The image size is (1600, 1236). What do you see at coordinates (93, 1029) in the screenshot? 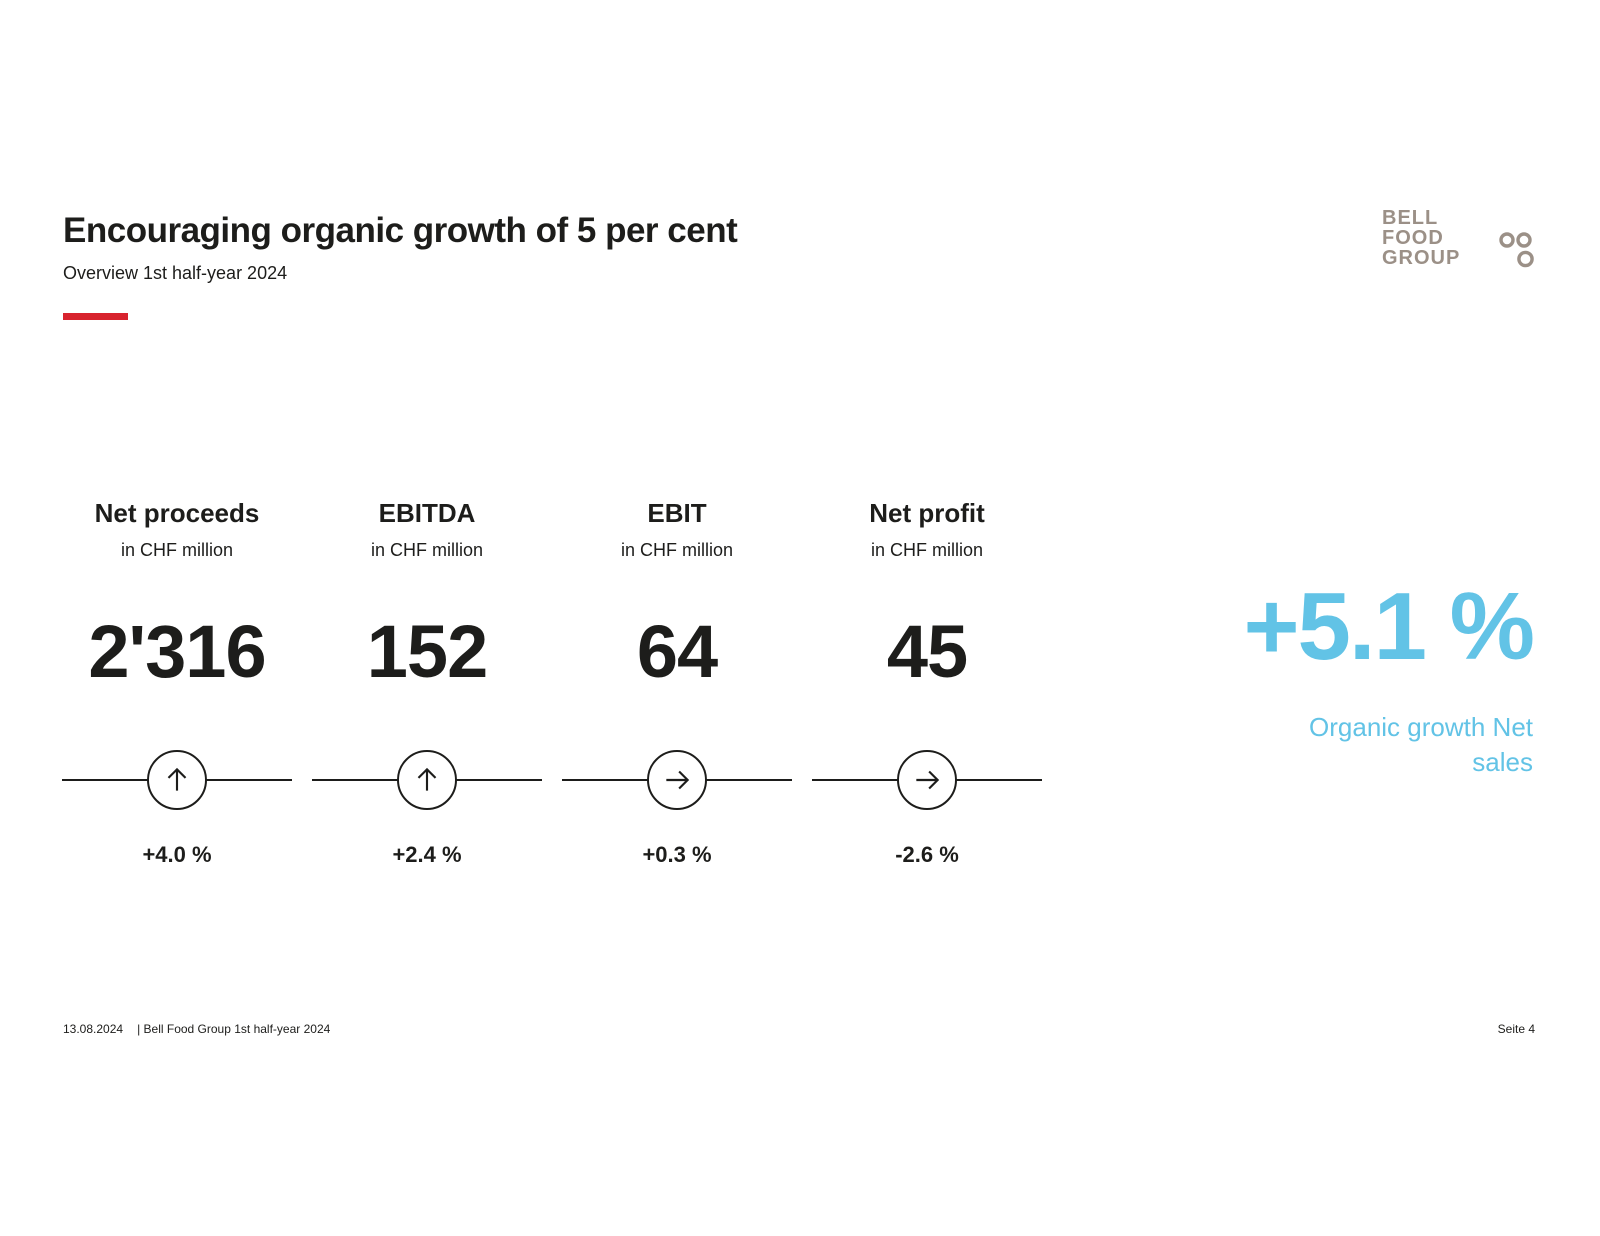
I see `footer-date: 13.08.2024` at bounding box center [93, 1029].